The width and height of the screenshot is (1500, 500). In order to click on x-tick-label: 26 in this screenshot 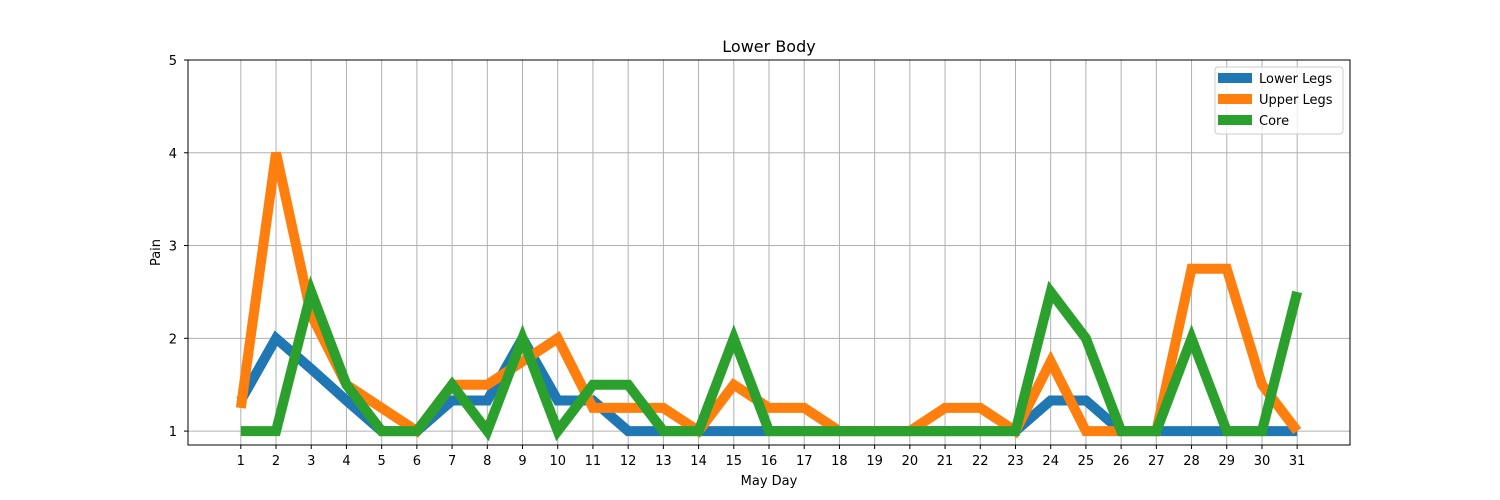, I will do `click(1121, 461)`.